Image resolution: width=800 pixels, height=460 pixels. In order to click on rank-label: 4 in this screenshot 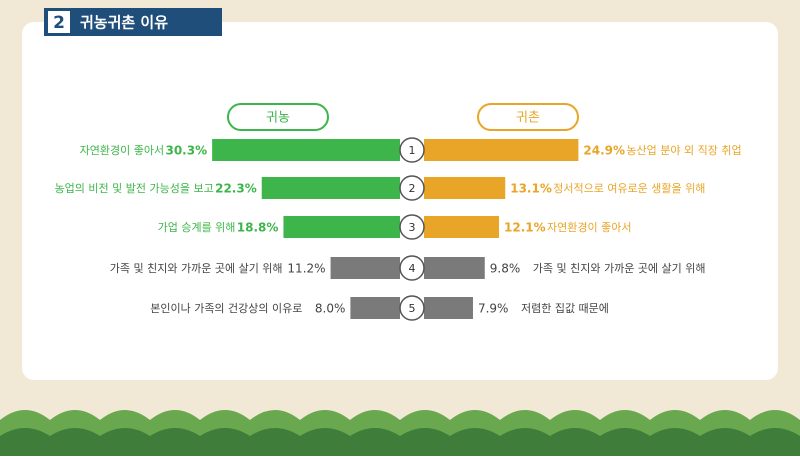, I will do `click(412, 268)`.